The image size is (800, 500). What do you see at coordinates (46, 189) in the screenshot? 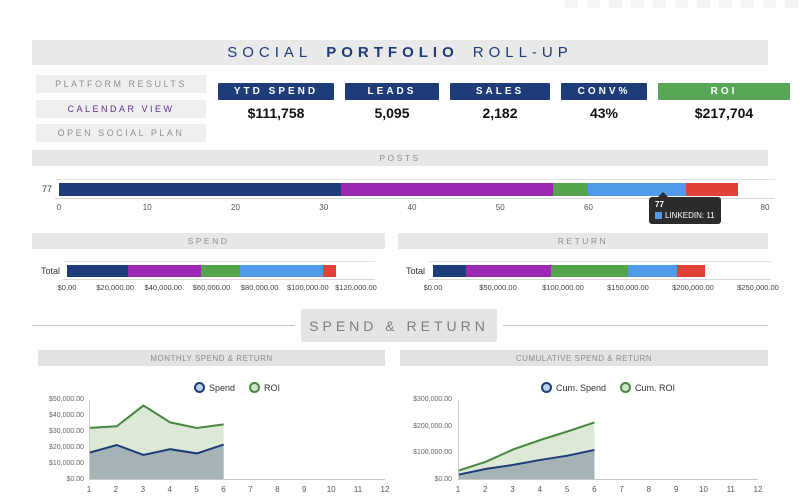
I see `posts-category-label: 77` at bounding box center [46, 189].